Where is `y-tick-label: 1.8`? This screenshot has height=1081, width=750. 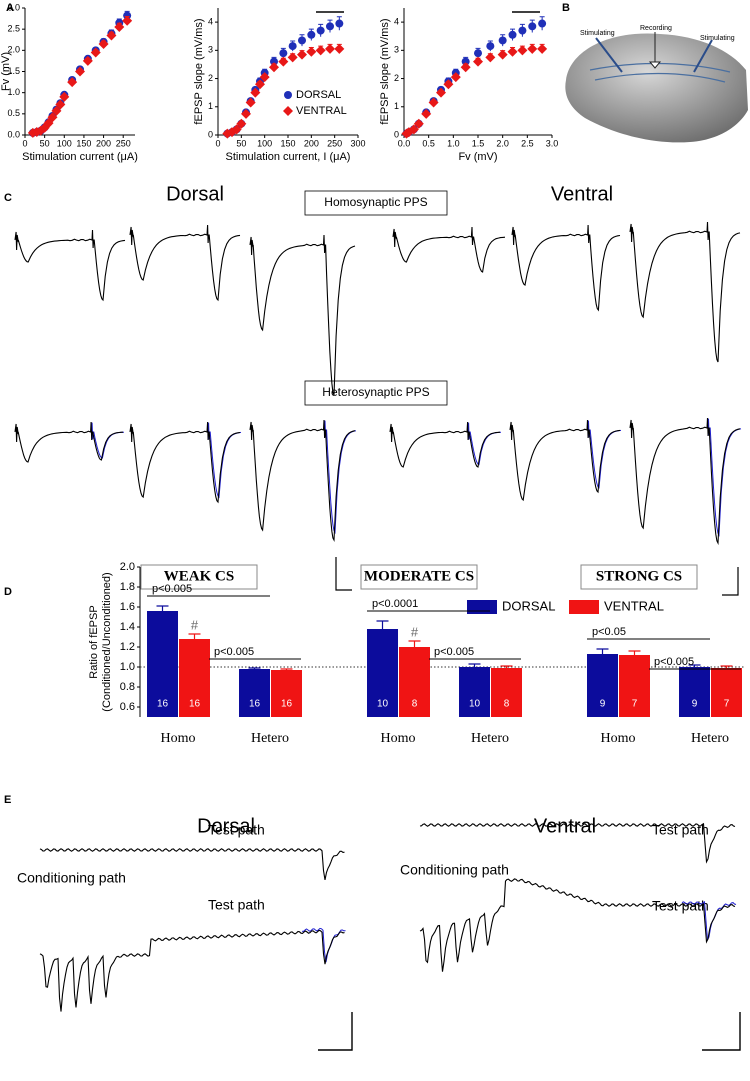 y-tick-label: 1.8 is located at coordinates (127, 587).